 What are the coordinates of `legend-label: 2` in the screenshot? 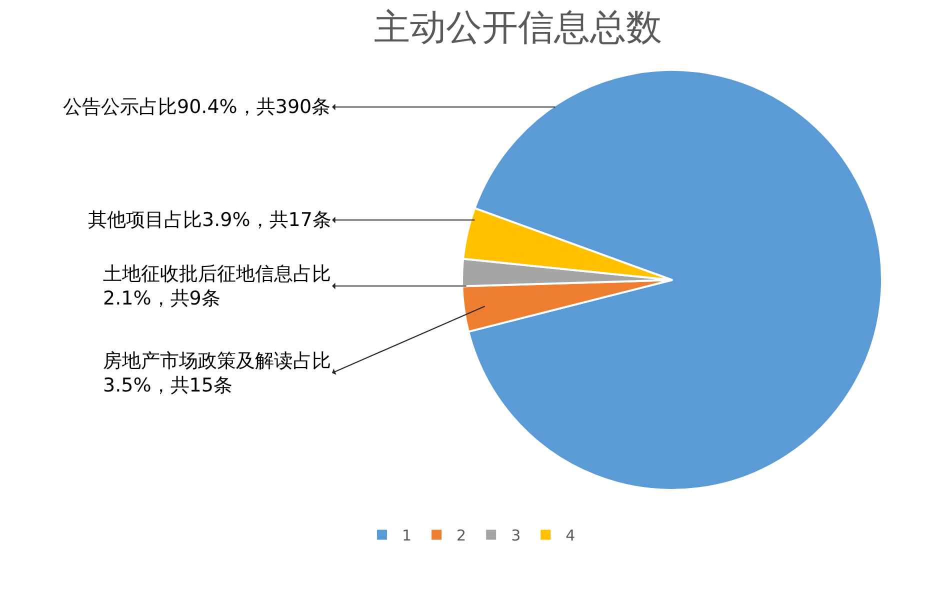 It's located at (461, 535).